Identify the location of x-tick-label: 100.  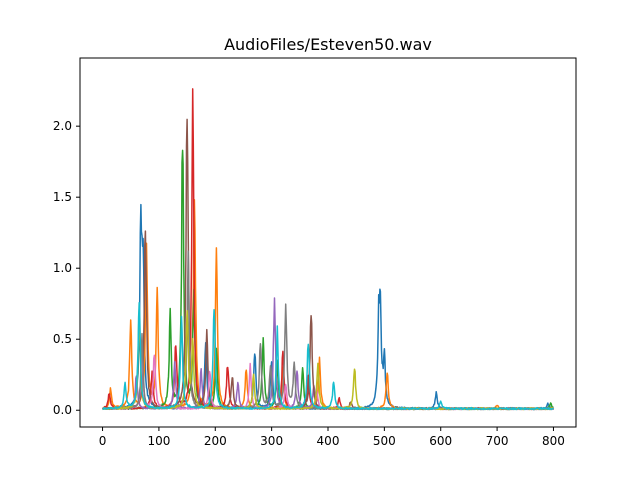
(158, 441).